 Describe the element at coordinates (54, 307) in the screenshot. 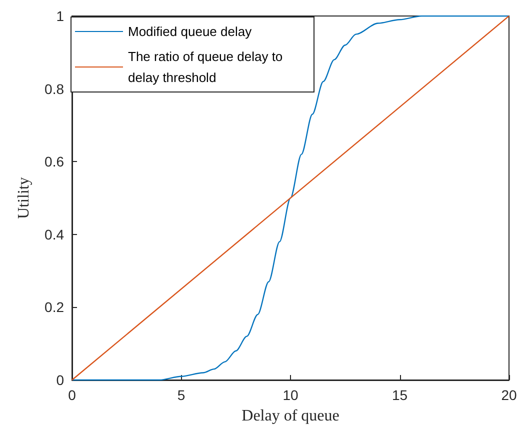

I see `y-tick-label: 0.2` at that location.